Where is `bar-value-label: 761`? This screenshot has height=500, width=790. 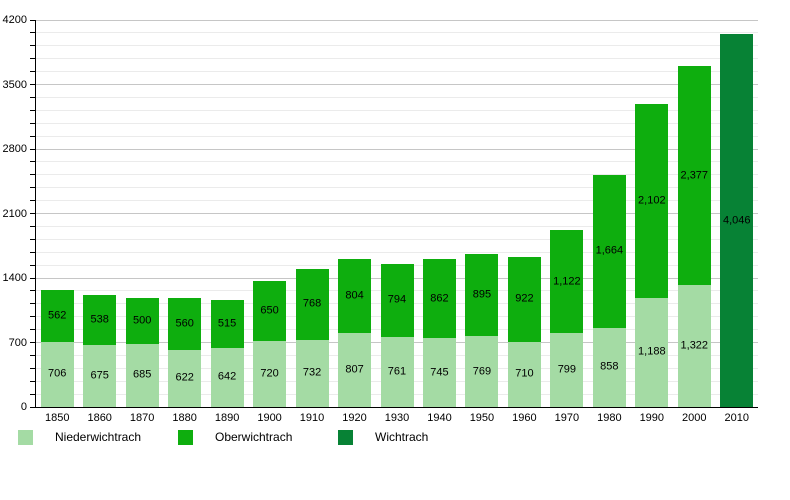
bar-value-label: 761 is located at coordinates (397, 371).